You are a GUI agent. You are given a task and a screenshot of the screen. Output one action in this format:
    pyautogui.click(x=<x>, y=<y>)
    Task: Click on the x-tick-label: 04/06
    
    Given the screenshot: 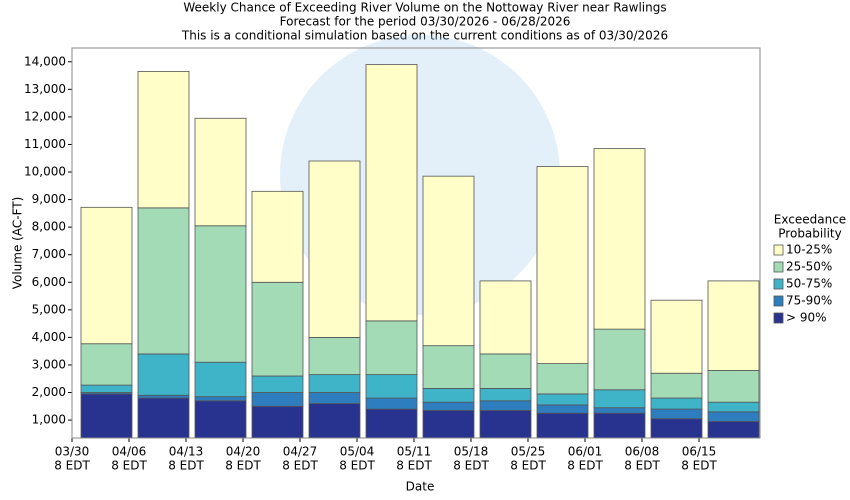 What is the action you would take?
    pyautogui.click(x=129, y=452)
    